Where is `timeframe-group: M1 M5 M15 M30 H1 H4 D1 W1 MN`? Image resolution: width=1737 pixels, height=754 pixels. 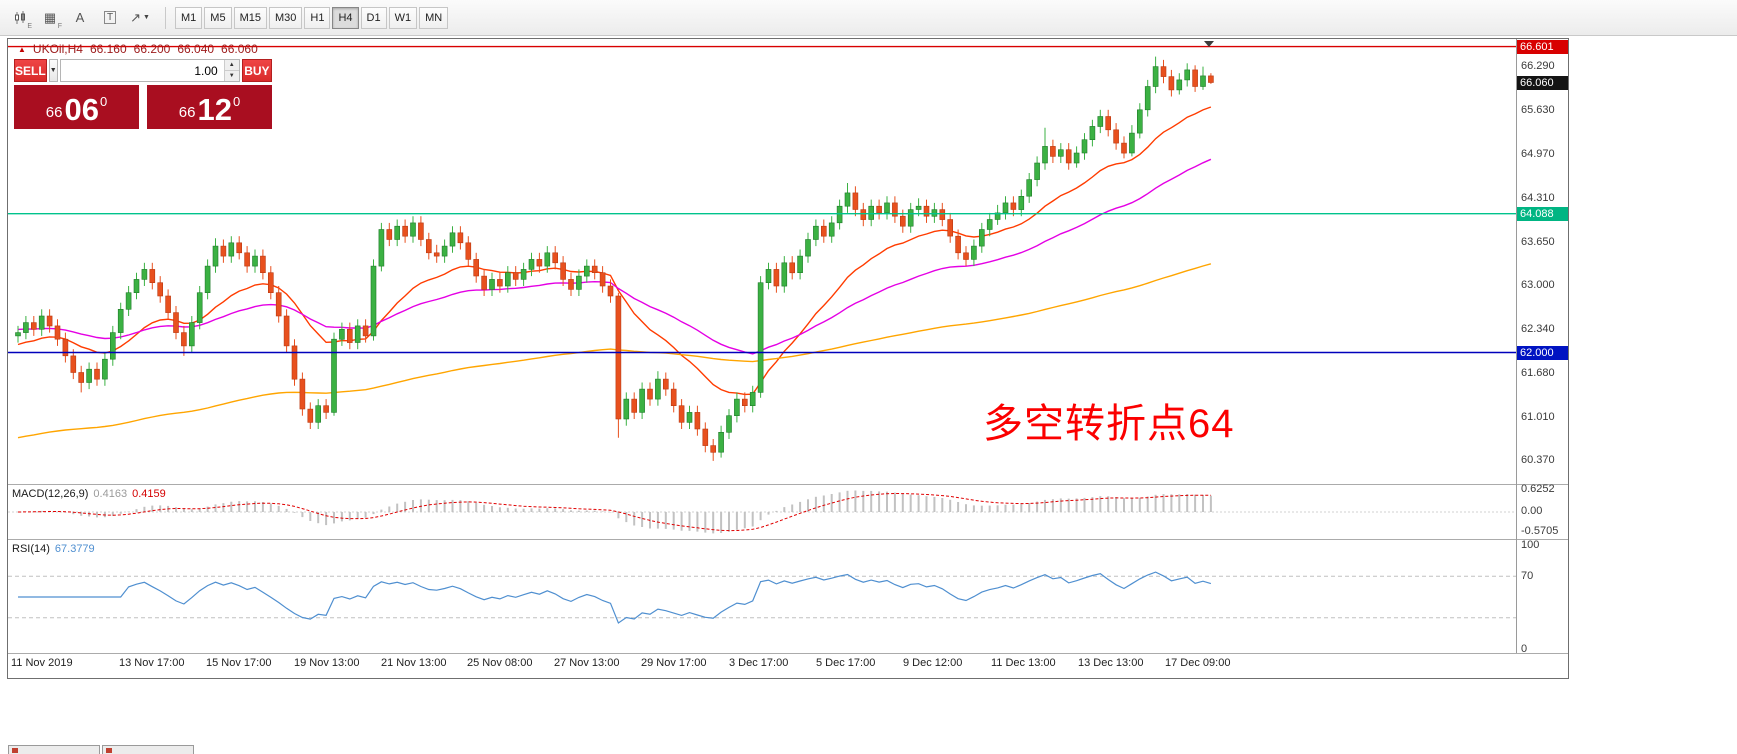
timeframe-group: M1 M5 M15 M30 H1 H4 D1 W1 MN is located at coordinates (312, 17).